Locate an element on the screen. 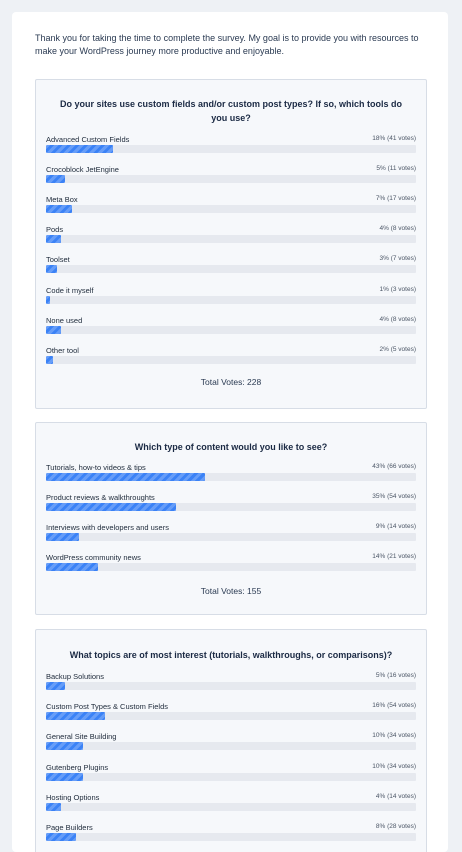 Image resolution: width=462 pixels, height=852 pixels. option-label: Page Builders is located at coordinates (69, 827).